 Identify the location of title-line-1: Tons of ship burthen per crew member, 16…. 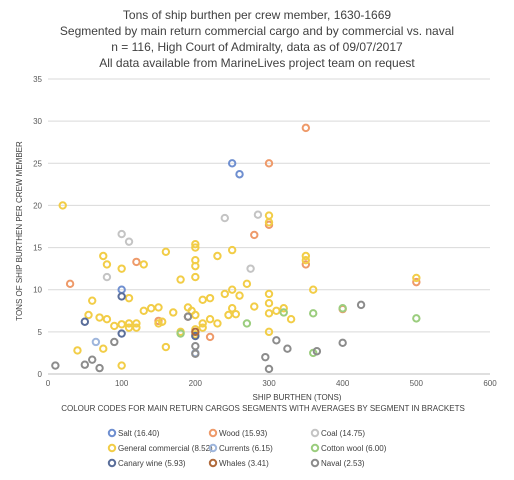
(257, 15).